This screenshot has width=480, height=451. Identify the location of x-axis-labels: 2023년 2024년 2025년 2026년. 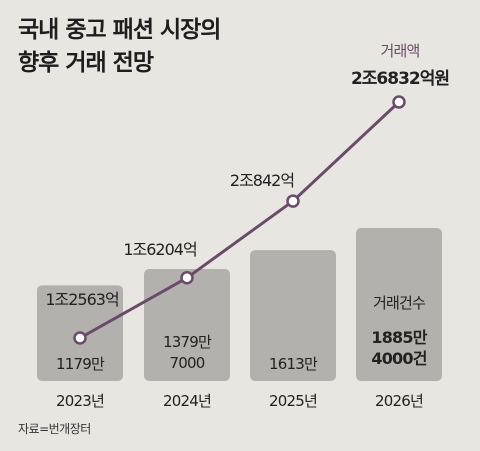
(240, 401).